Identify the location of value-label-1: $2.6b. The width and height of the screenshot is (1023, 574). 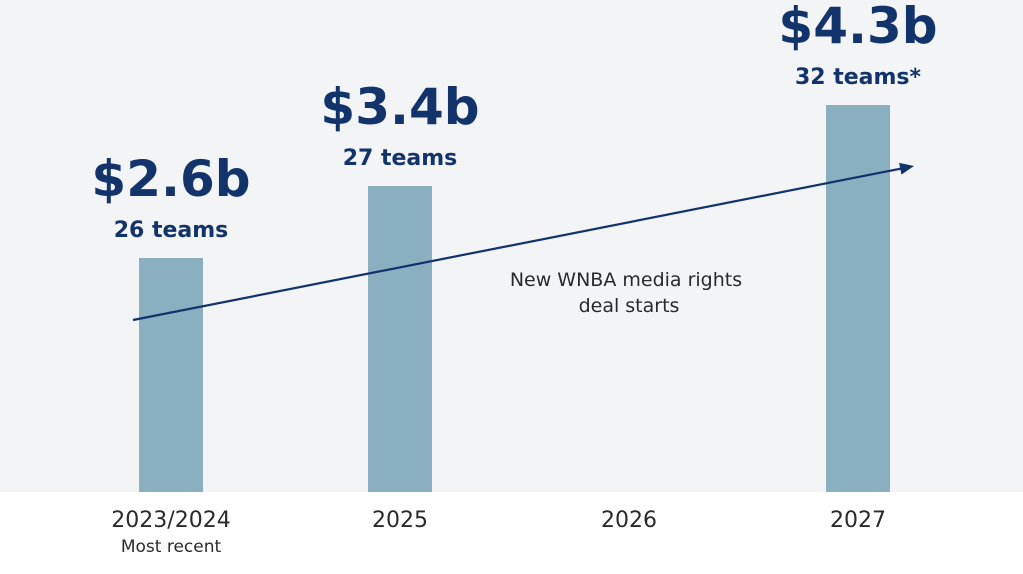
(170, 179).